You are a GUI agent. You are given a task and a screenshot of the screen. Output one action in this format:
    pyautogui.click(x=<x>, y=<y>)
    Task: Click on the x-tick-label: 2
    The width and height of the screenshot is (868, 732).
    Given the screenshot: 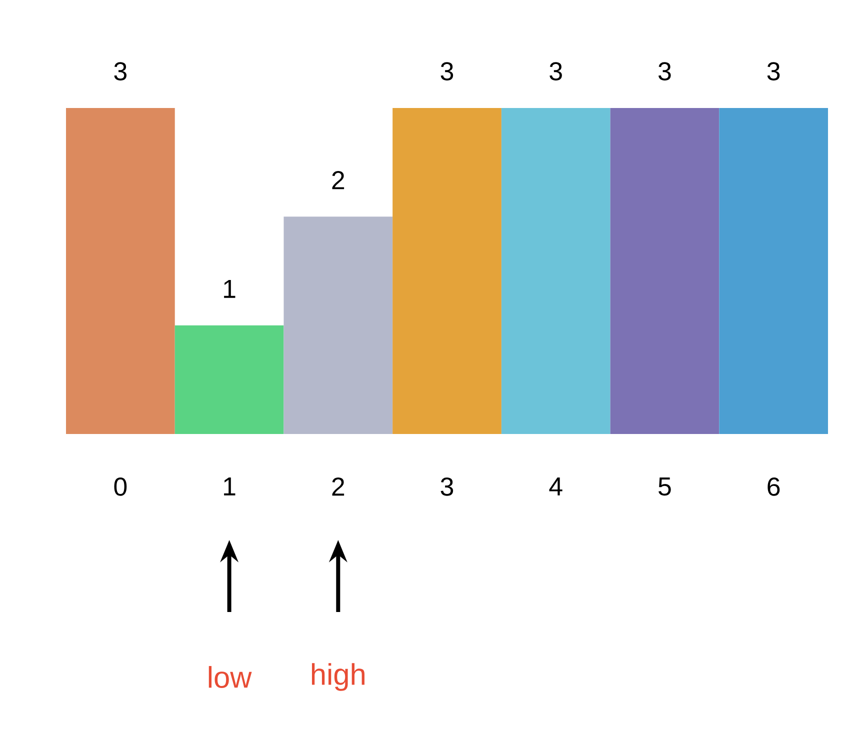 What is the action you would take?
    pyautogui.click(x=338, y=487)
    